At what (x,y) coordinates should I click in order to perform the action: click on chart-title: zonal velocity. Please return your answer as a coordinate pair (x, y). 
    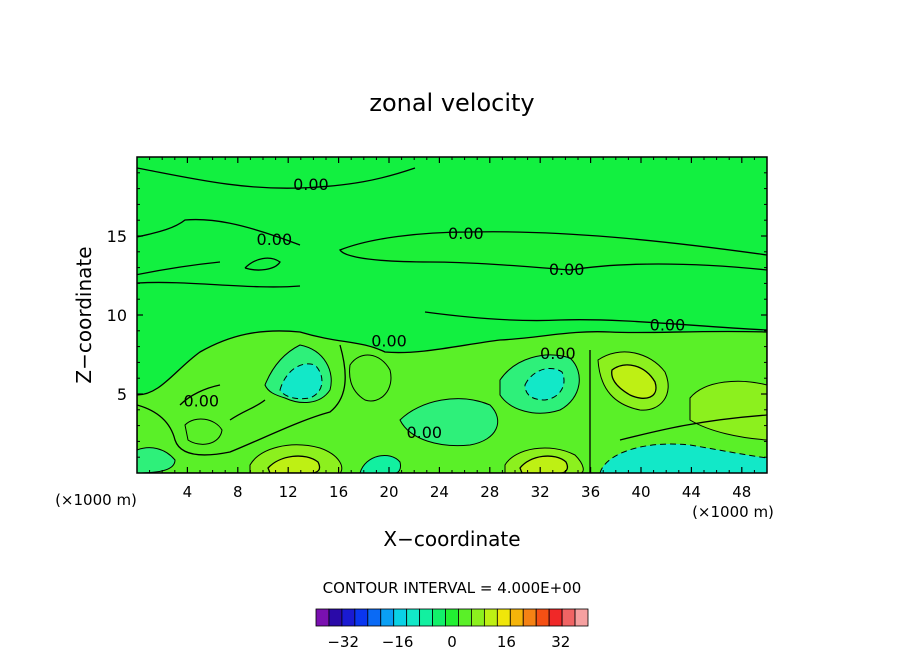
    Looking at the image, I should click on (451, 103).